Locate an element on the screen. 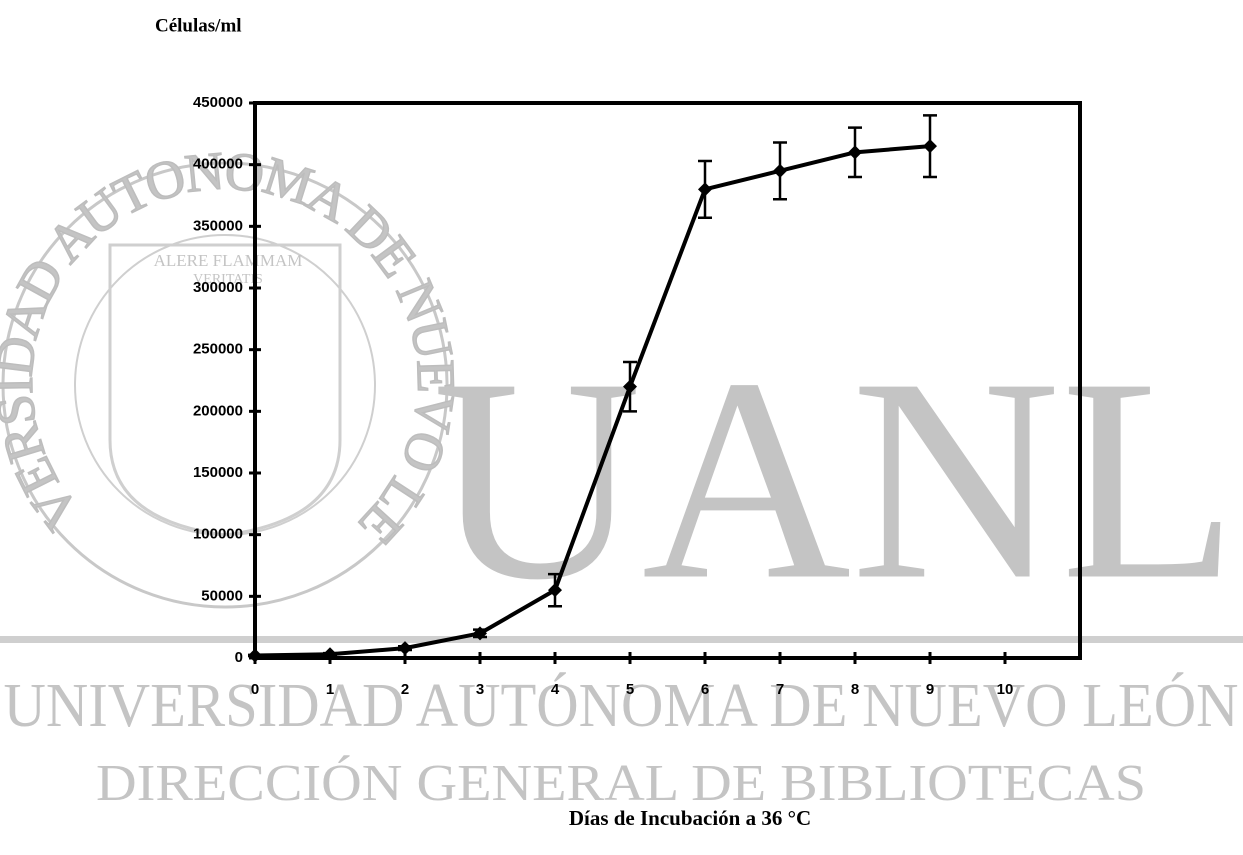  y-tick-label: 400000 is located at coordinates (218, 164).